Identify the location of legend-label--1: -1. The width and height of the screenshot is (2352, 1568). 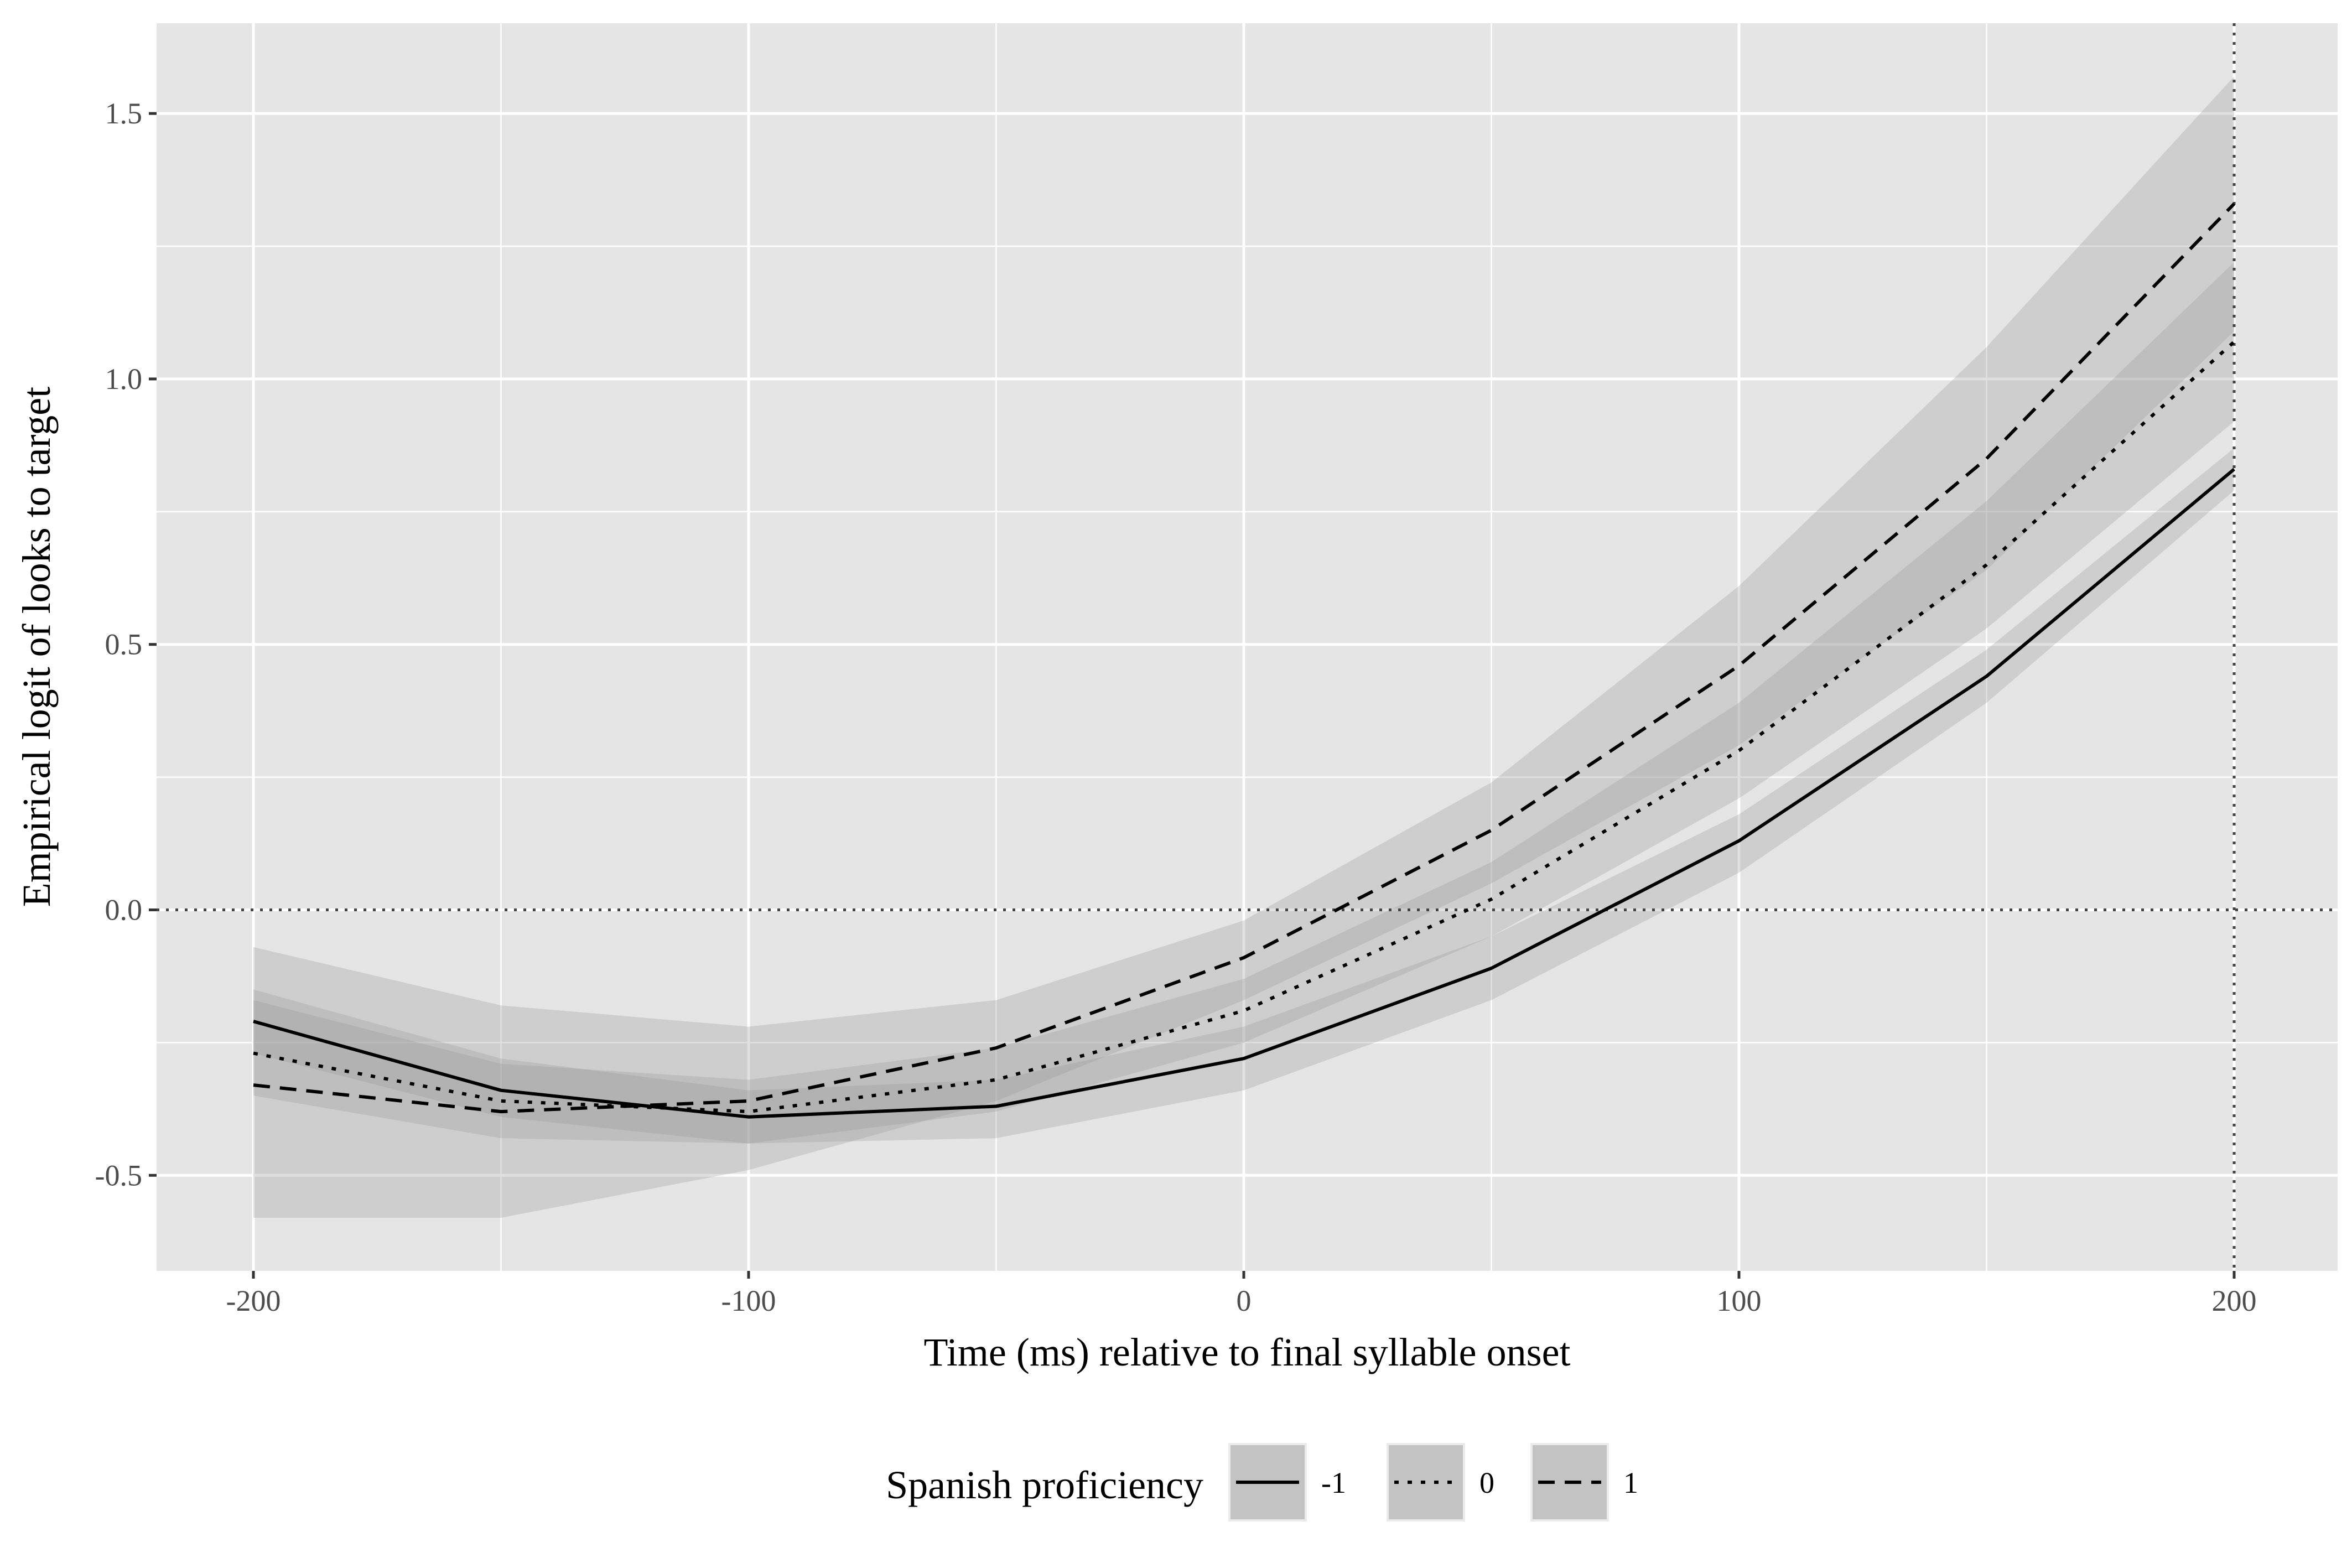
(1333, 1483).